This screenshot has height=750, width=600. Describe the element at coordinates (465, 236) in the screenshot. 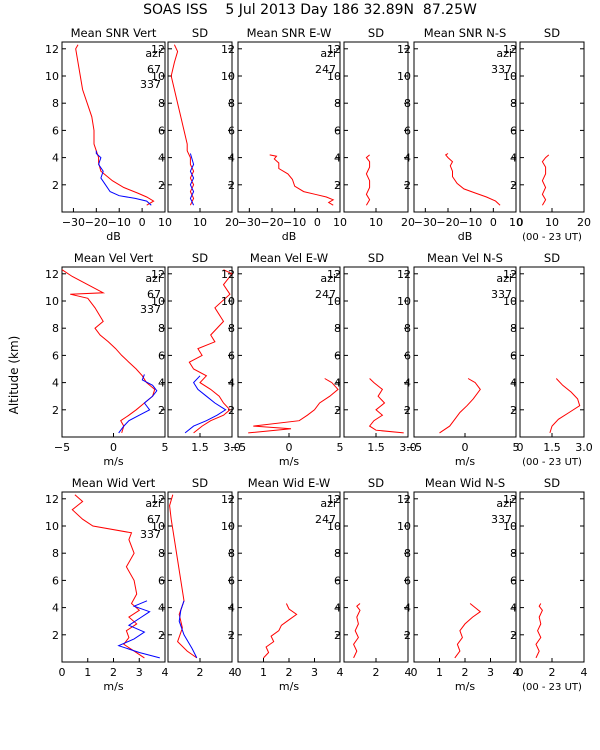

I see `x-axis-label: dB` at that location.